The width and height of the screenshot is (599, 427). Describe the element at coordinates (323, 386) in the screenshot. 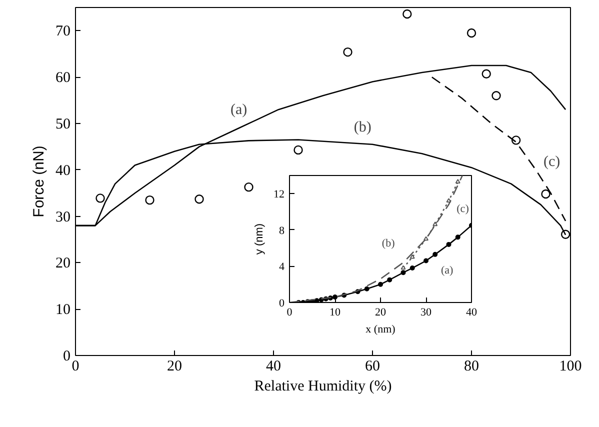

I see `x-axis-title: Relative Humidity (%)` at that location.